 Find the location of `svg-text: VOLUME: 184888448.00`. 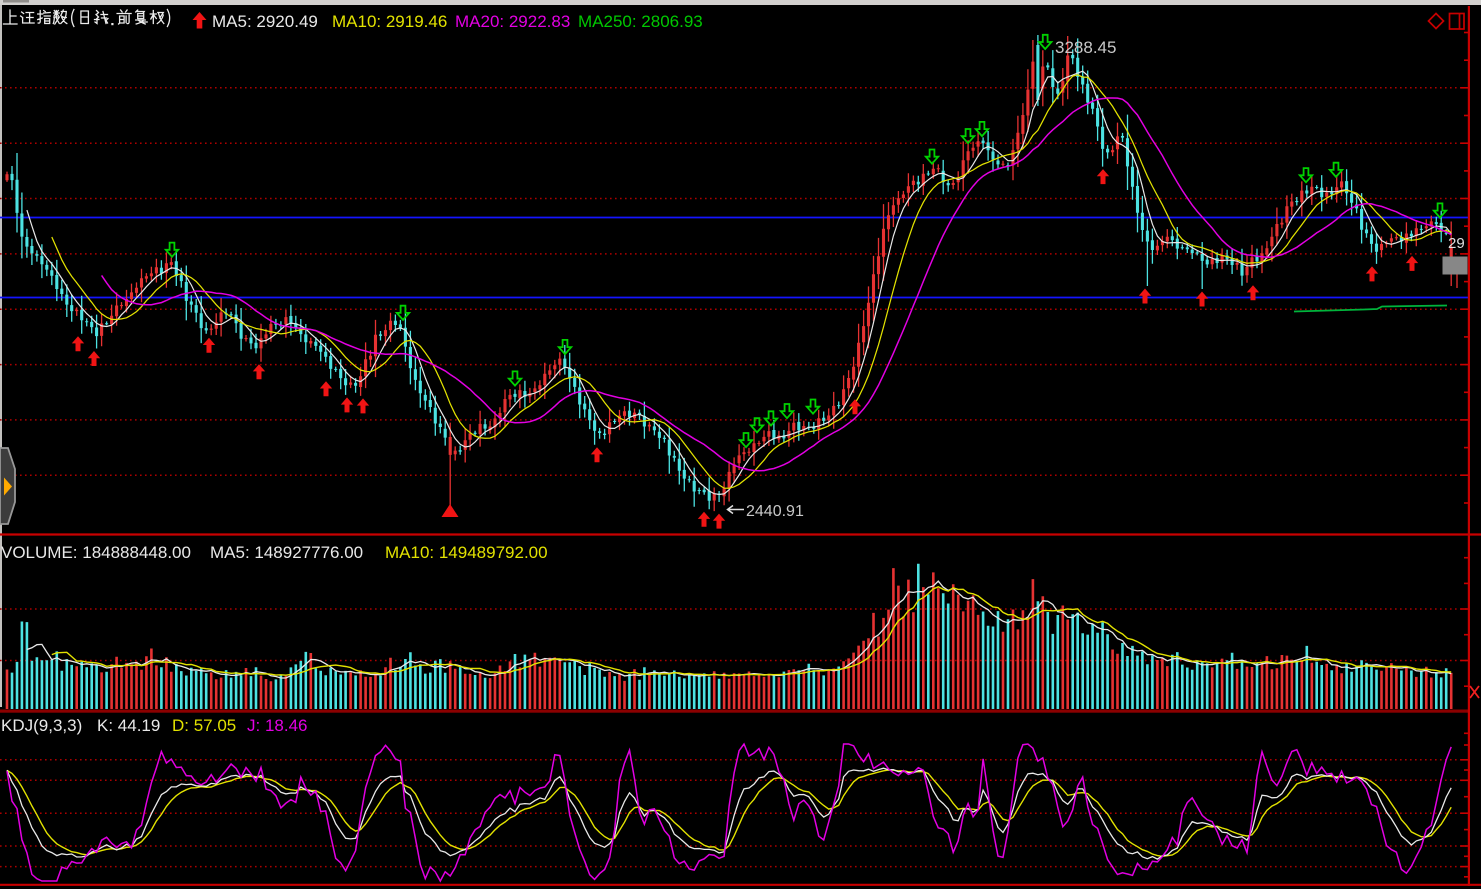

svg-text: VOLUME: 184888448.00 is located at coordinates (96, 552).